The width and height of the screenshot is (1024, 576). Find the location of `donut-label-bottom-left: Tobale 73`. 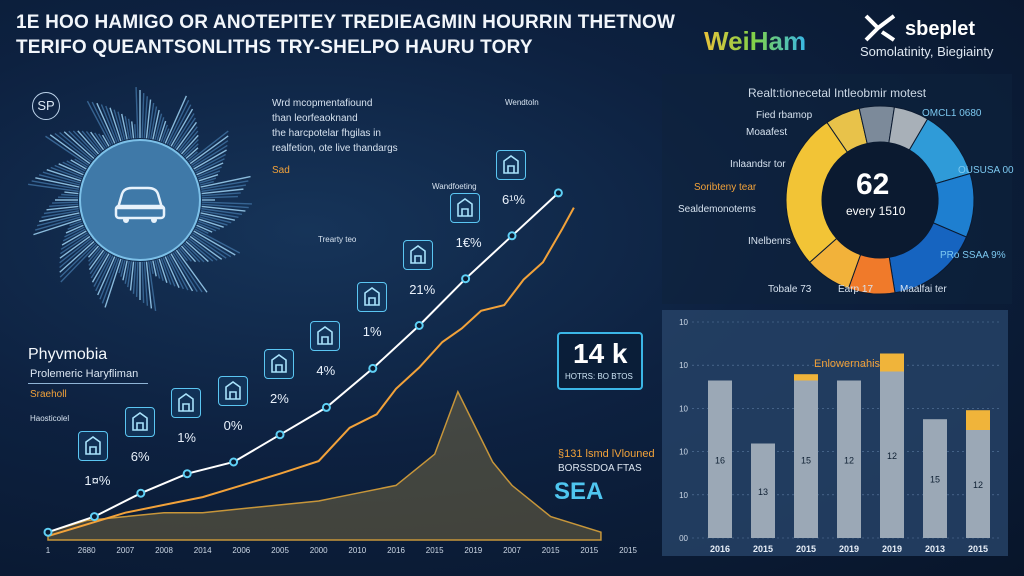

donut-label-bottom-left: Tobale 73 is located at coordinates (790, 289).